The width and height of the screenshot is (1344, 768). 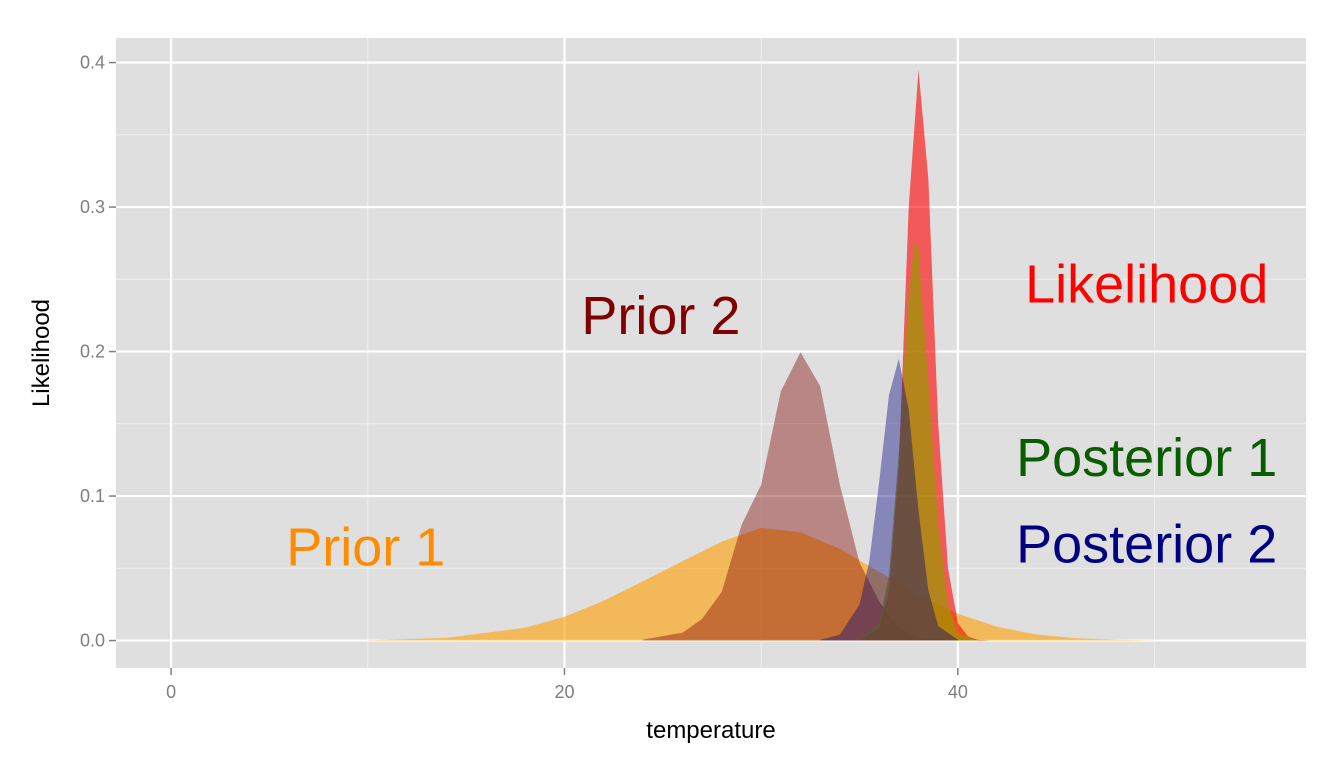 What do you see at coordinates (41, 353) in the screenshot?
I see `y-axis-title: Likelihood` at bounding box center [41, 353].